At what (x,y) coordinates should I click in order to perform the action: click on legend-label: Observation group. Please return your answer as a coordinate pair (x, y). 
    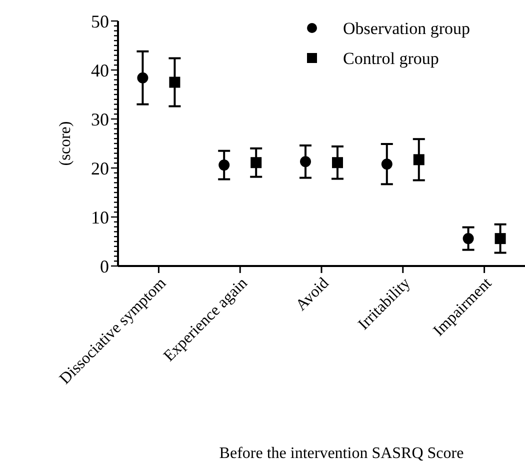
    Looking at the image, I should click on (406, 28).